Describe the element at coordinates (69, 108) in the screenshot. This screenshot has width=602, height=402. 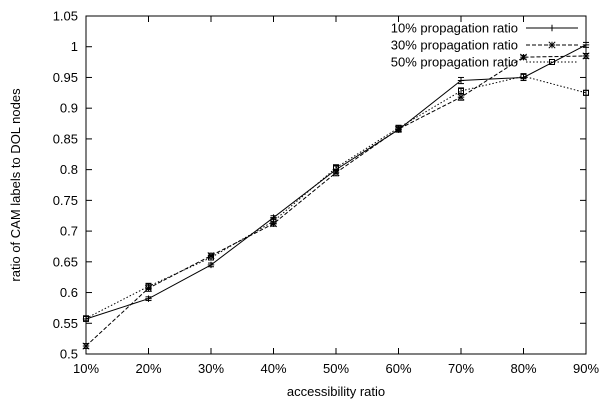
I see `y-tick-label: 0.9` at that location.